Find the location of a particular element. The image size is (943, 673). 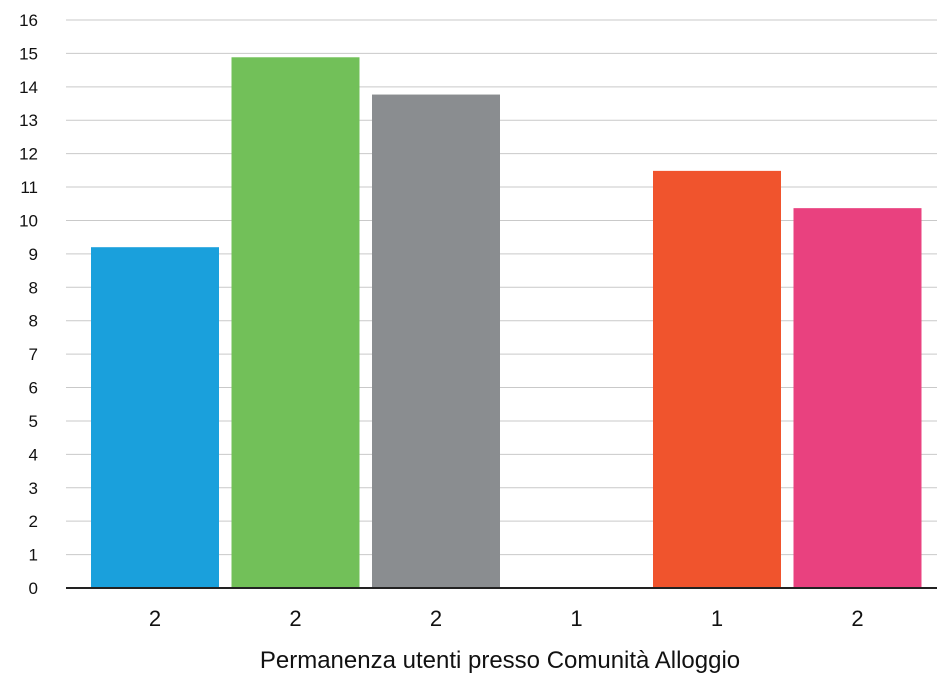

y-tick-label: 7 is located at coordinates (33, 354).